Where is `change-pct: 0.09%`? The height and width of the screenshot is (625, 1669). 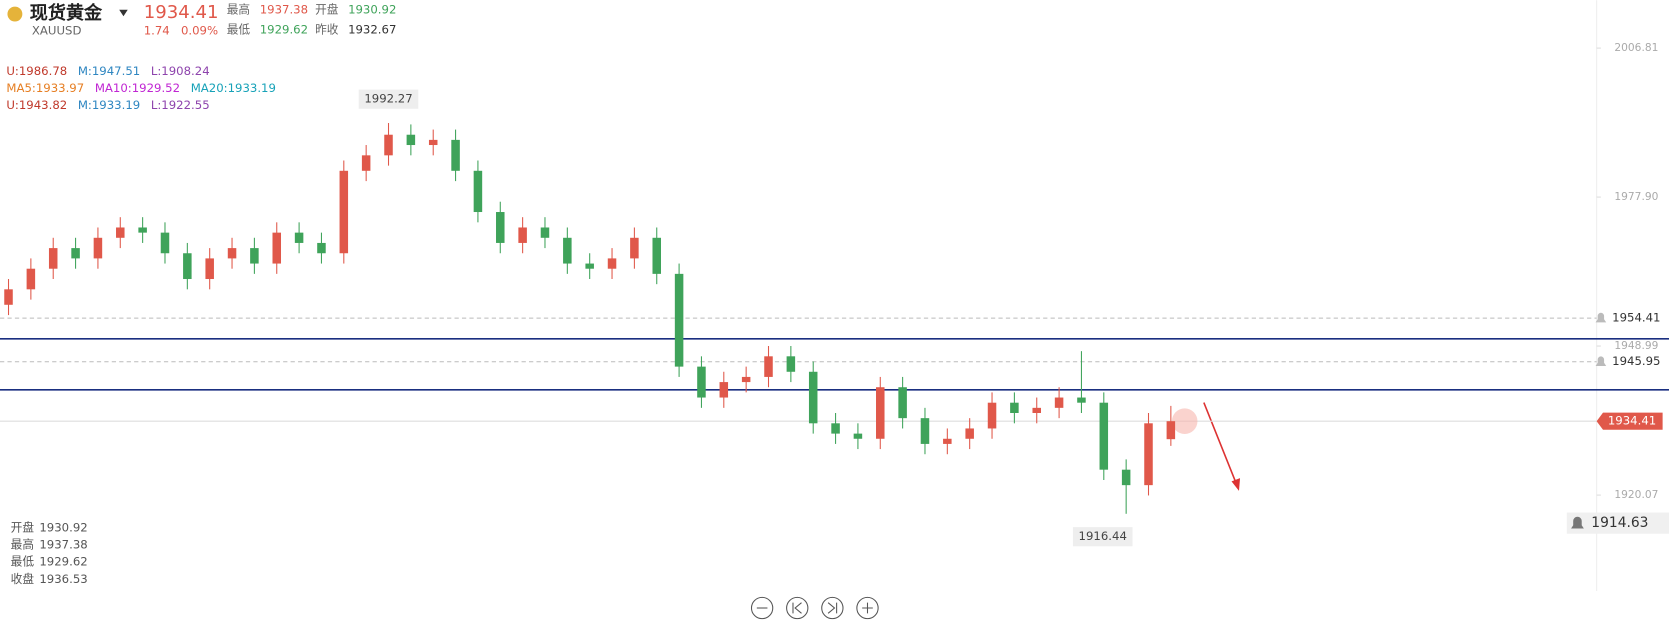 change-pct: 0.09% is located at coordinates (199, 31).